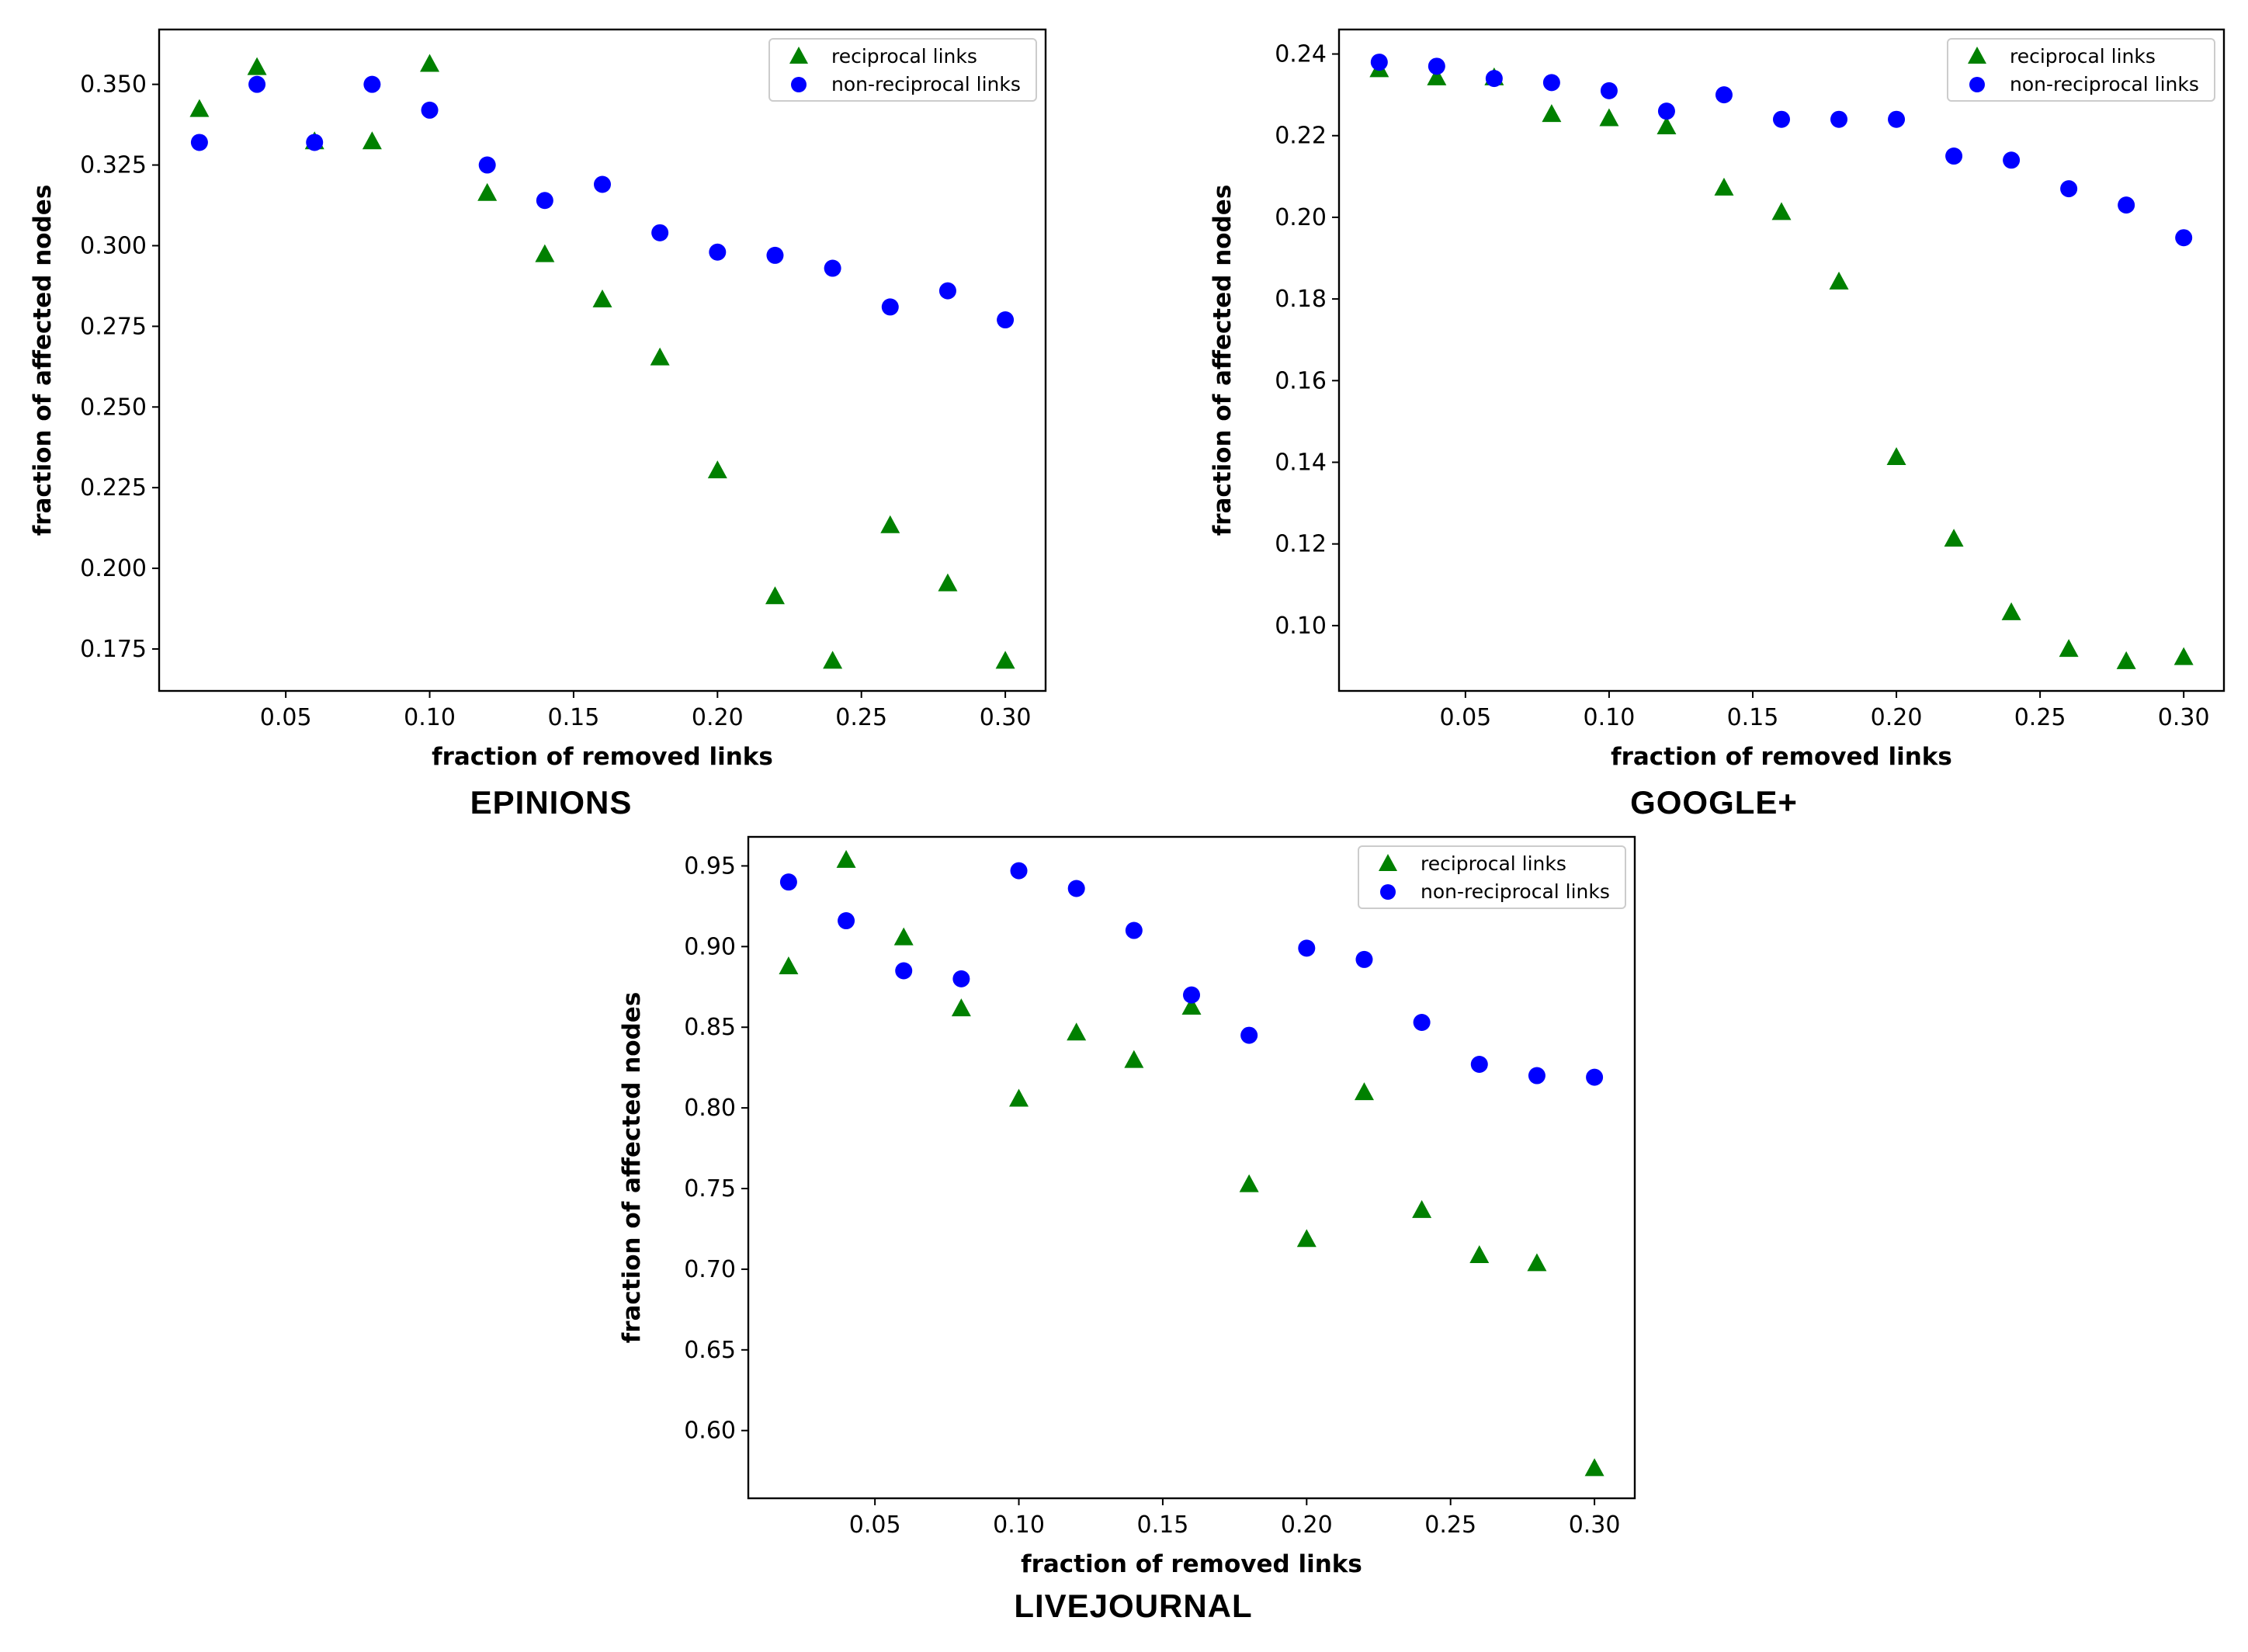 The width and height of the screenshot is (2248, 1652). I want to click on livejournal-ytick-label: 0.65, so click(710, 1350).